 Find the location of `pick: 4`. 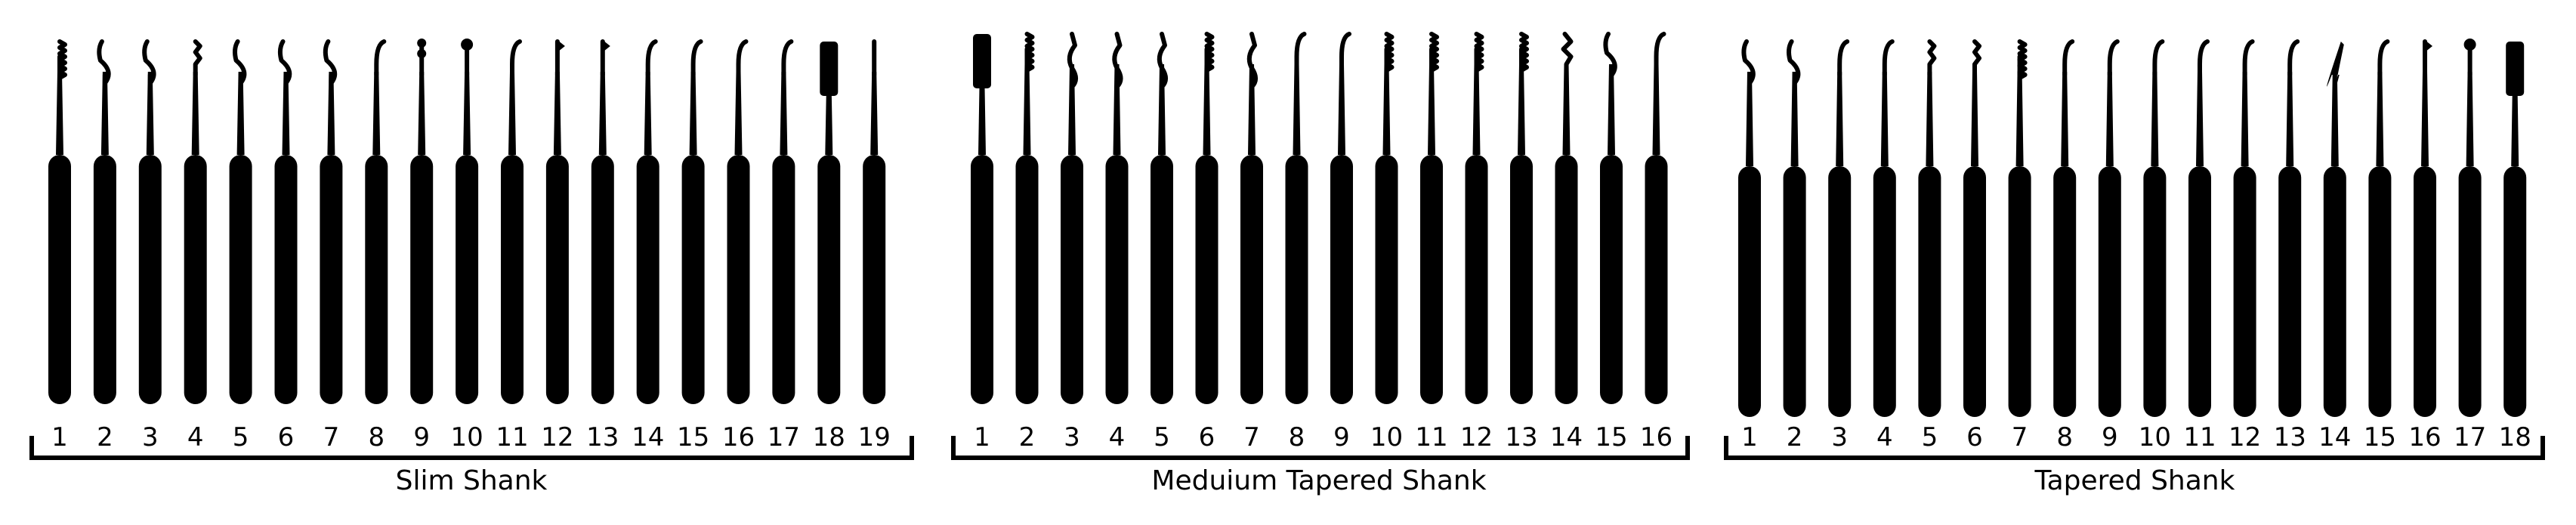

pick: 4 is located at coordinates (1884, 245).